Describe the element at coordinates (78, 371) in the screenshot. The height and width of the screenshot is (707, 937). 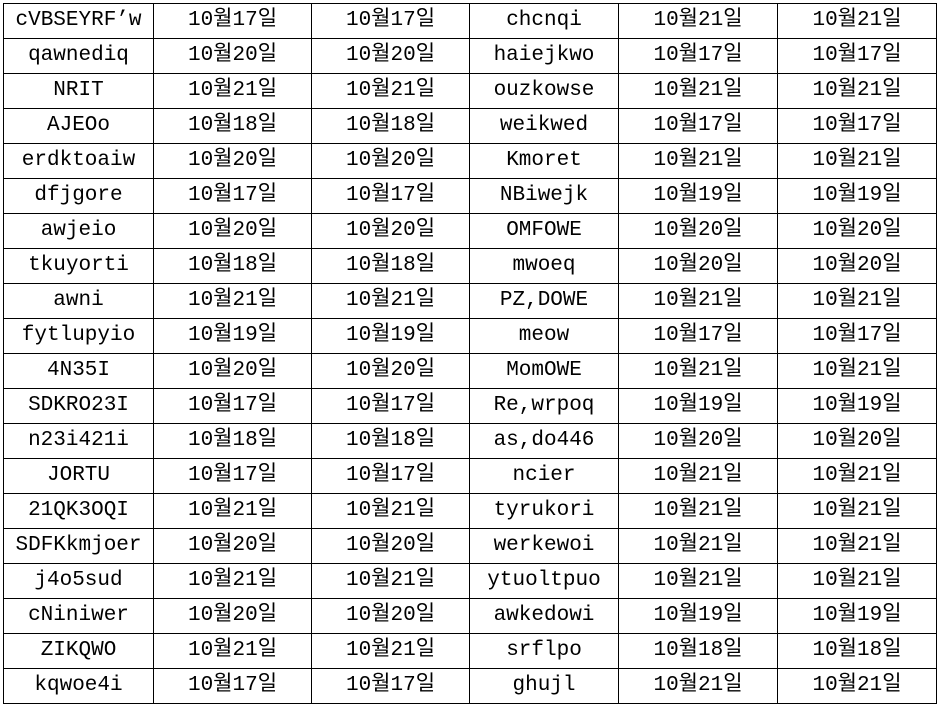
I see `name-cell: 4N35I` at that location.